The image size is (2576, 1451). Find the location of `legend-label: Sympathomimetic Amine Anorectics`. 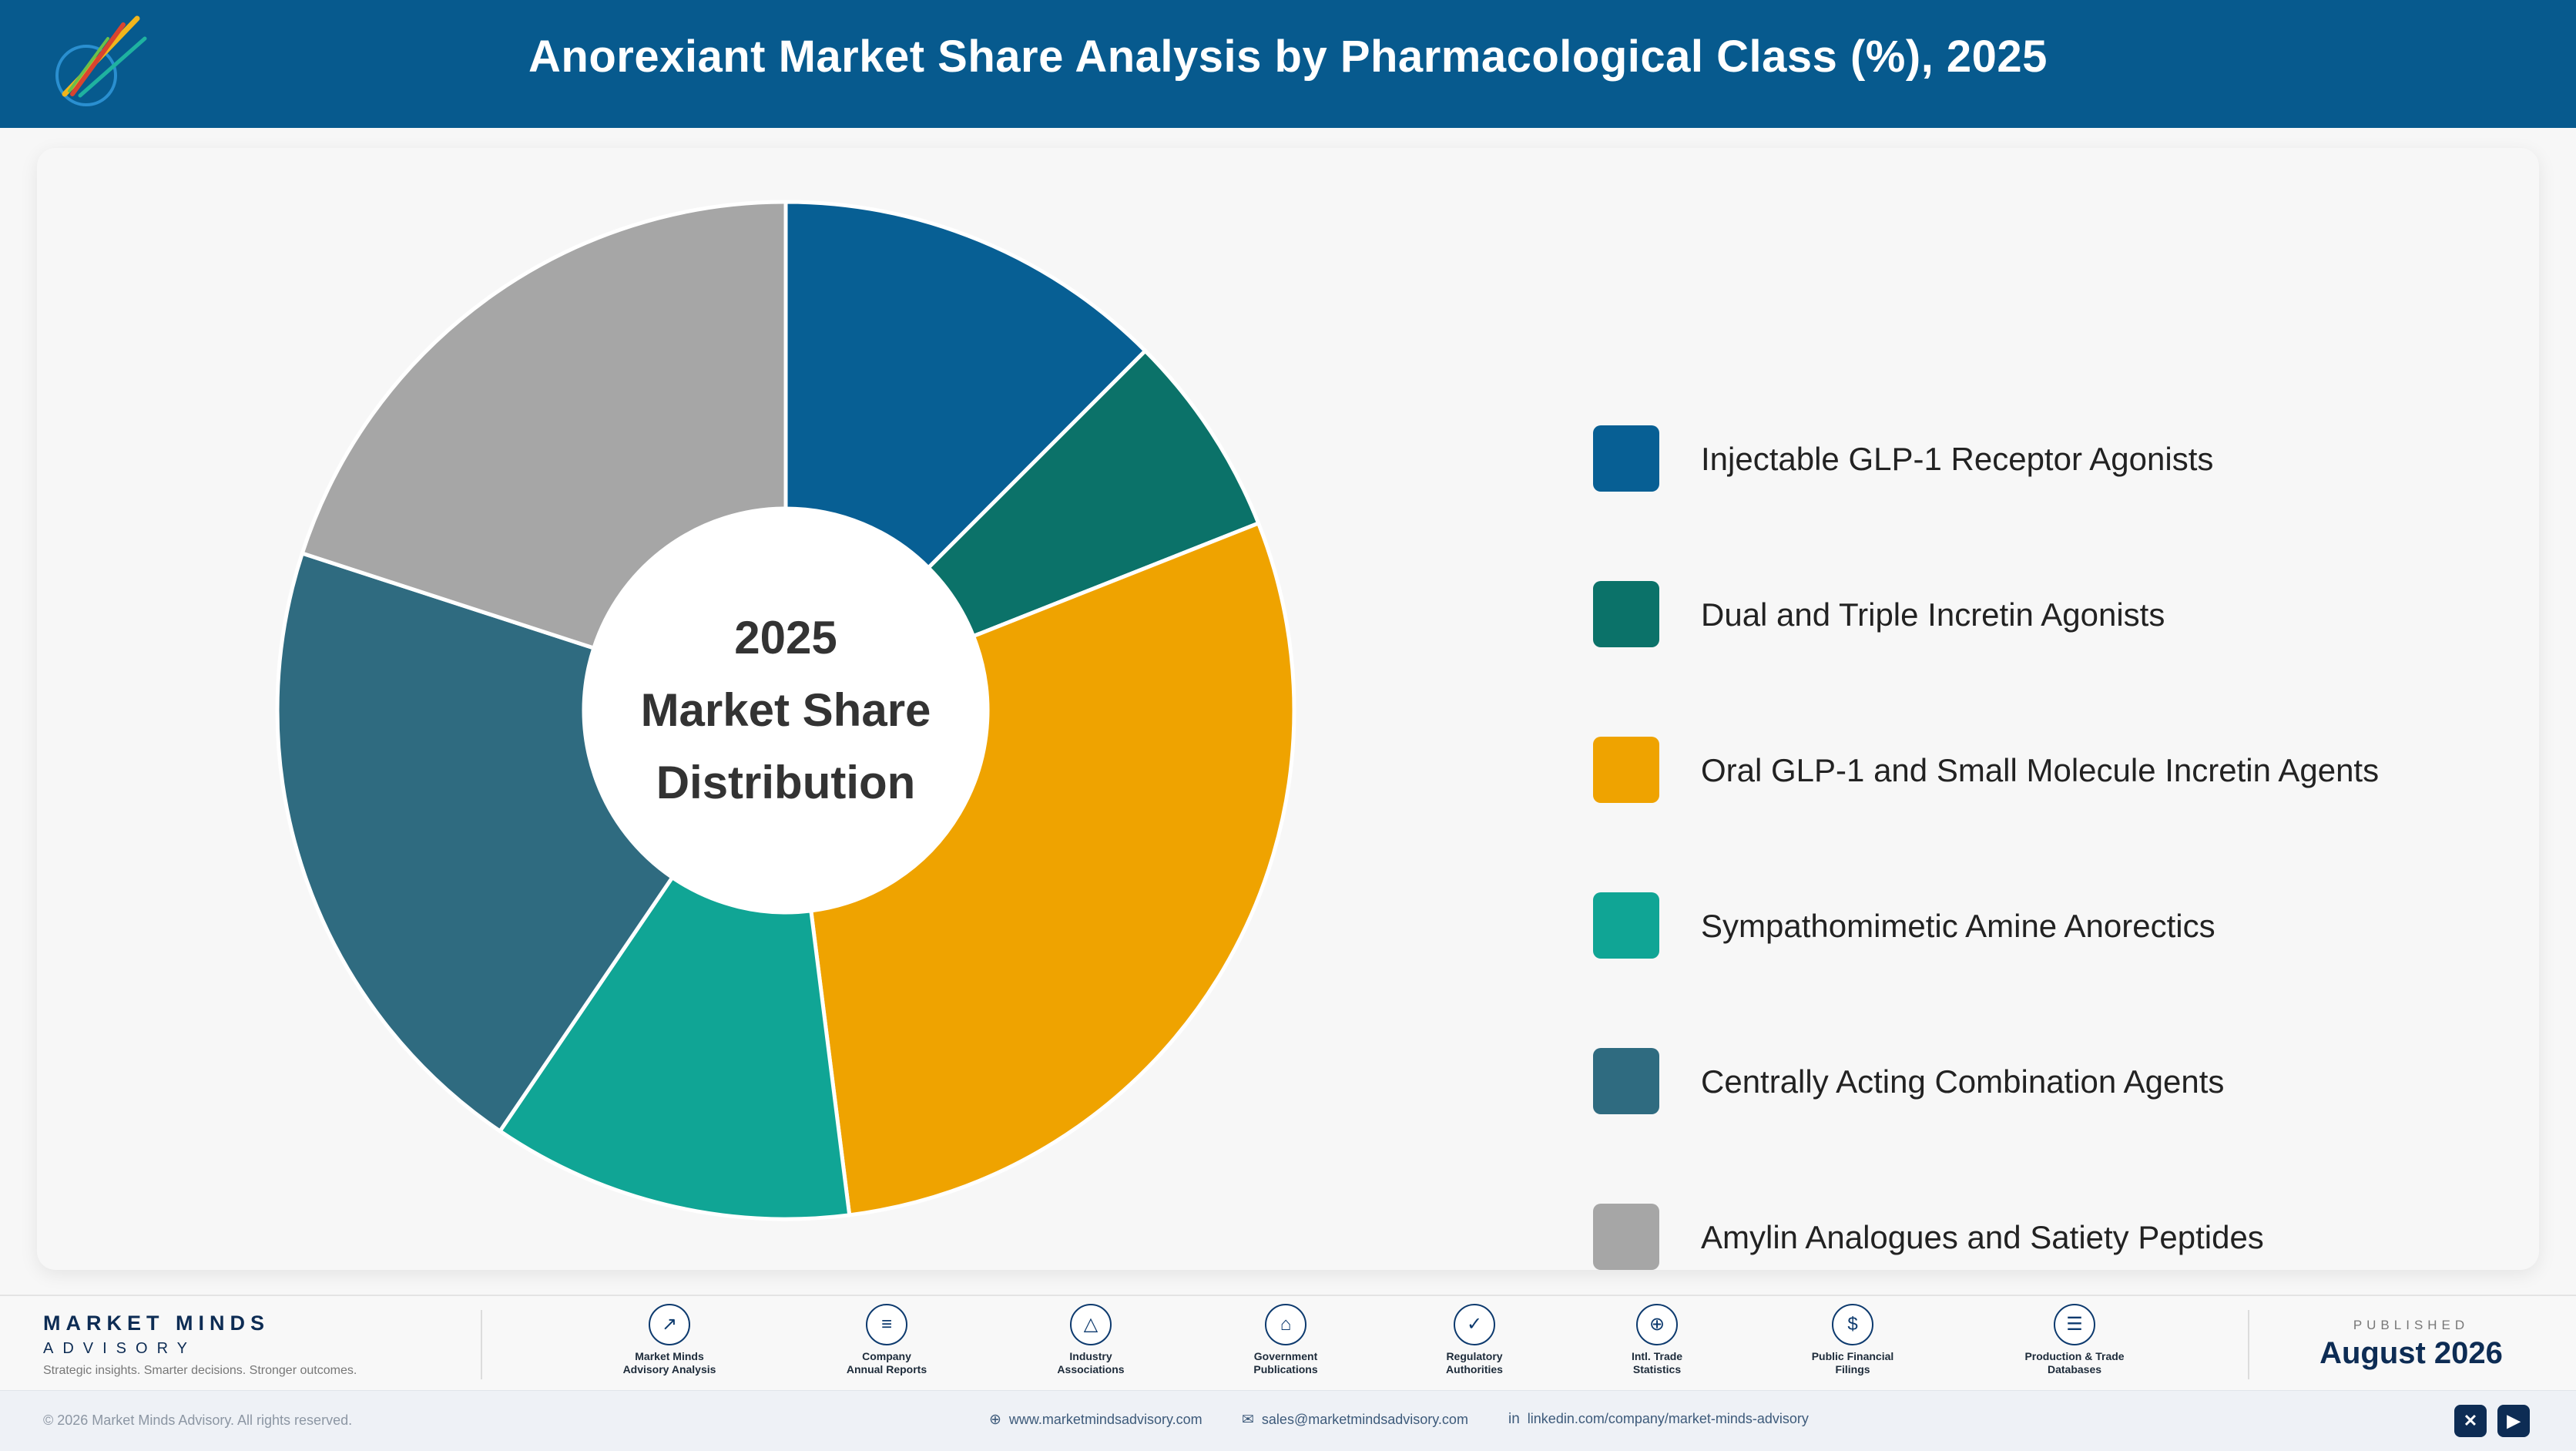

legend-label: Sympathomimetic Amine Anorectics is located at coordinates (1958, 926).